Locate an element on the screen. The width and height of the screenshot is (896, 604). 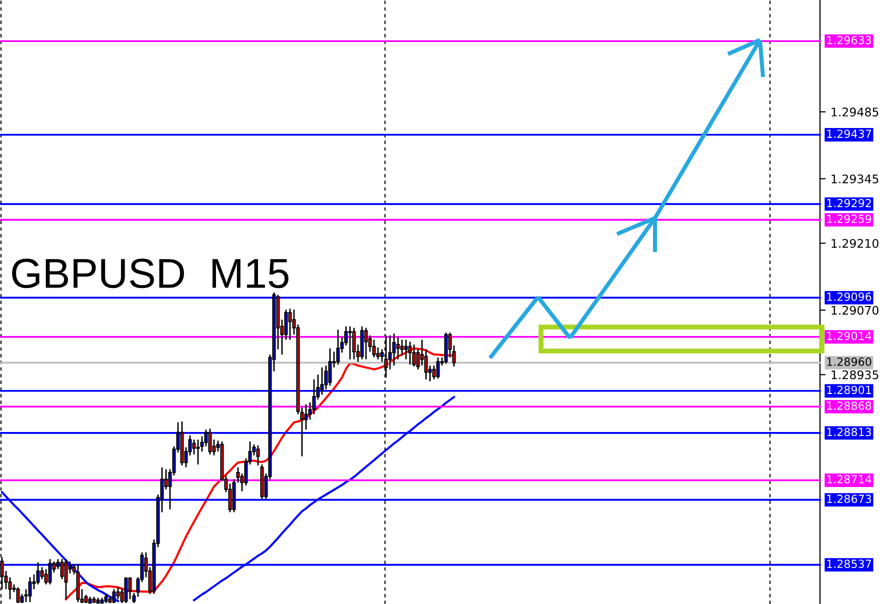
ref-line-label: 1.29437 is located at coordinates (849, 134).